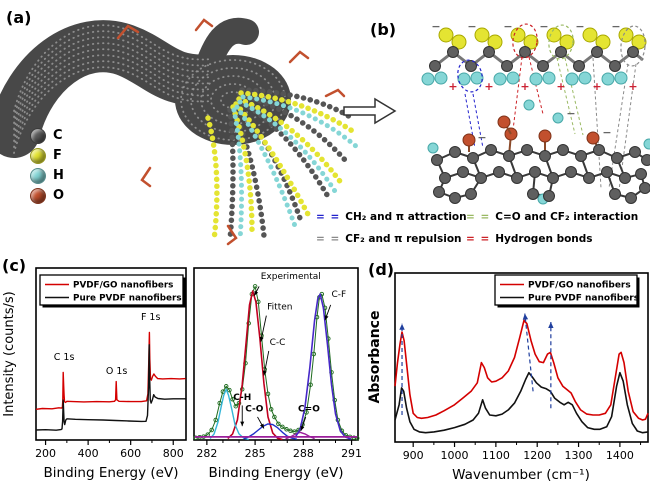  What do you see at coordinates (351, 453) in the screenshot?
I see `x-tick-label: 291` at bounding box center [351, 453].